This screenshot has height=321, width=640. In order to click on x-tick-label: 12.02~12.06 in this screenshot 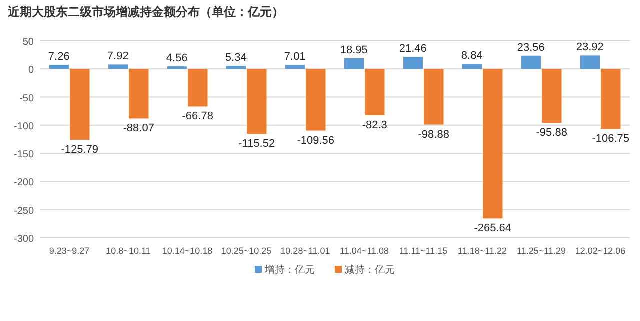, I will do `click(600, 251)`.